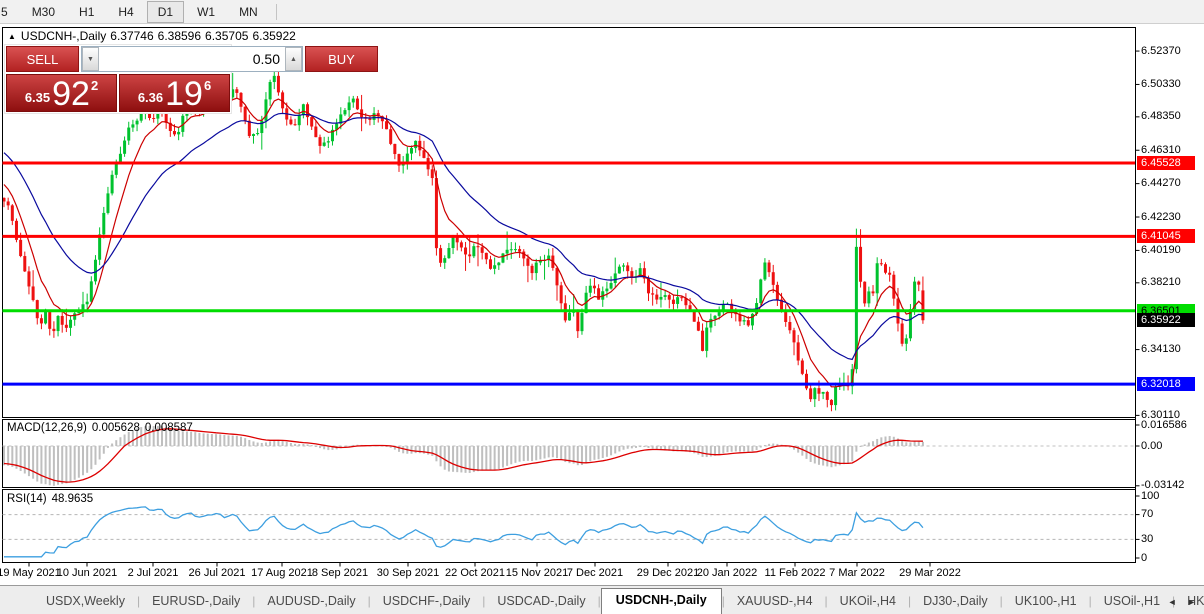 Image resolution: width=1204 pixels, height=614 pixels. Describe the element at coordinates (955, 601) in the screenshot. I see `tab-dj30-daily: DJ30-,Daily` at that location.